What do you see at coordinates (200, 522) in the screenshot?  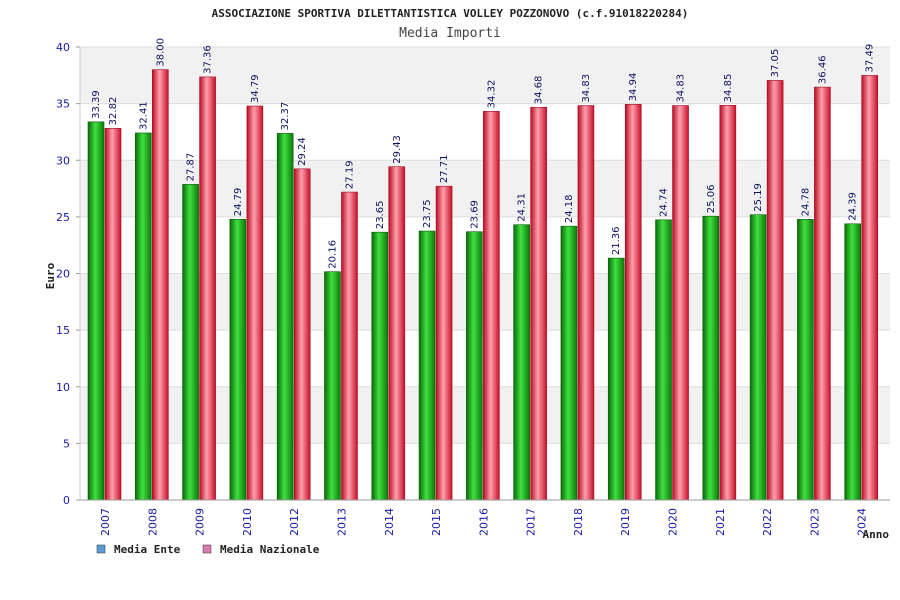 I see `x-tick-label: 2009` at bounding box center [200, 522].